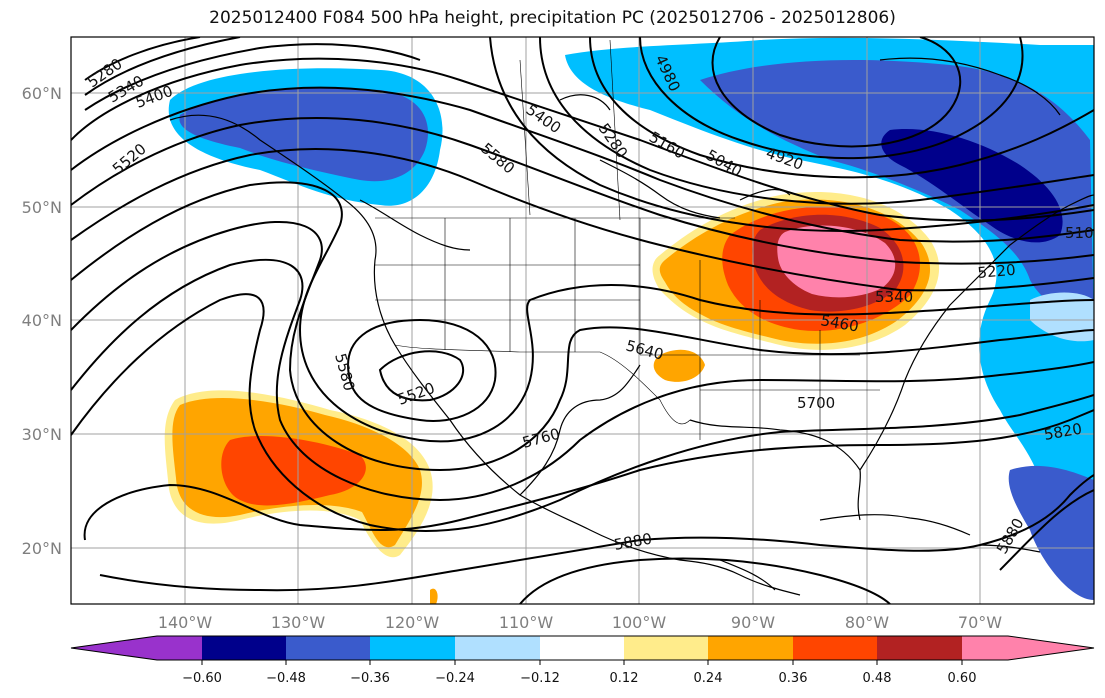 The height and width of the screenshot is (698, 1105). Describe the element at coordinates (816, 403) in the screenshot. I see `contour-label: 5700` at that location.